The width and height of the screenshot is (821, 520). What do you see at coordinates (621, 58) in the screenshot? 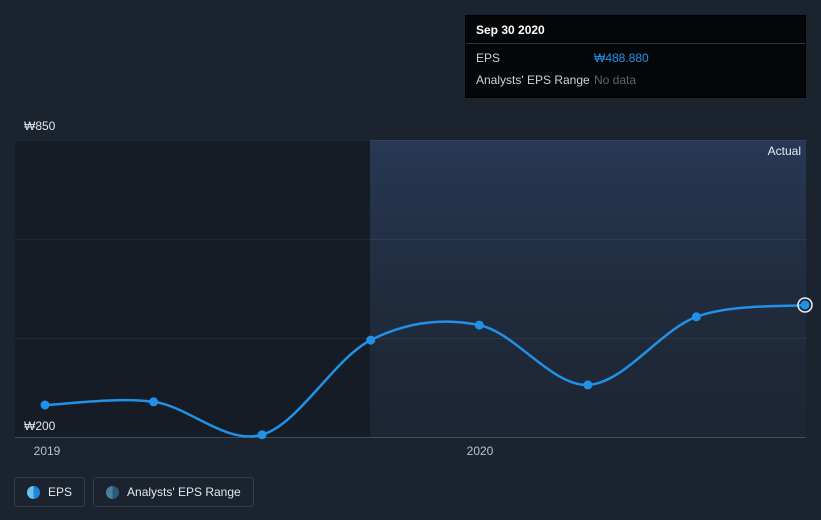
I see `tooltip-eps-value: ₩488.880` at bounding box center [621, 58].